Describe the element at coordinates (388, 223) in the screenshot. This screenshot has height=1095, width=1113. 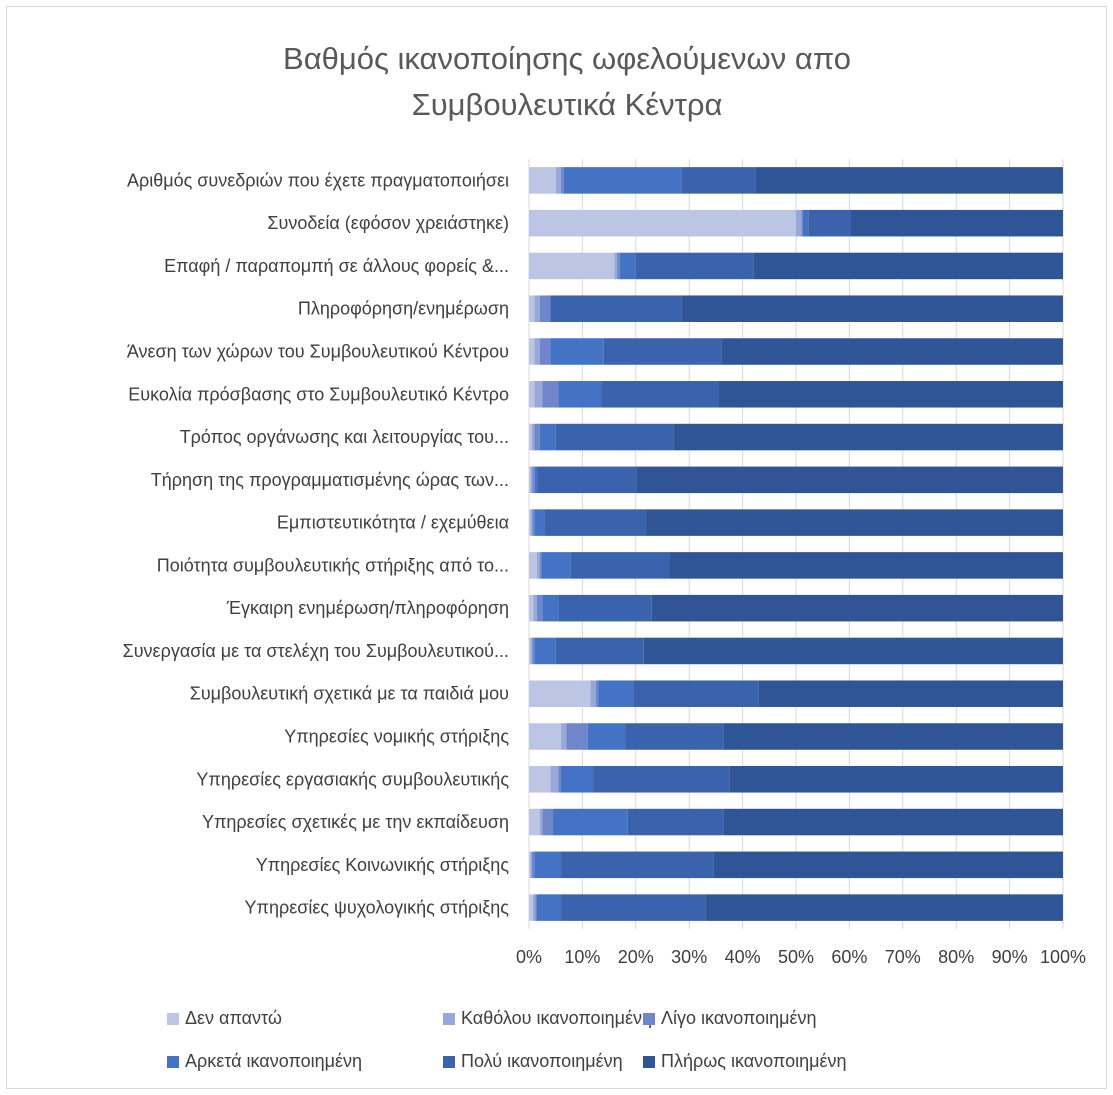
I see `category-label: Συνοδεία (εφόσον χρειάστηκε)` at that location.